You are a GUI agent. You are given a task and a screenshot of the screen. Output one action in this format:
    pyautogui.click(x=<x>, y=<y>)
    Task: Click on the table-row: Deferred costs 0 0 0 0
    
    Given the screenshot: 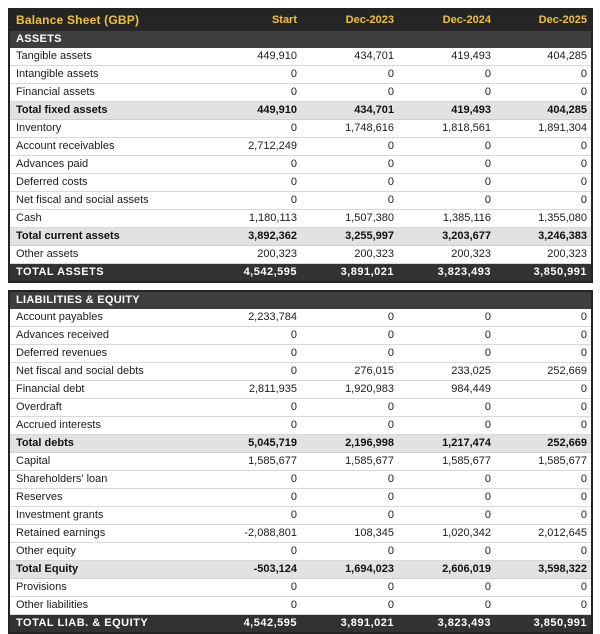 What is the action you would take?
    pyautogui.click(x=300, y=182)
    